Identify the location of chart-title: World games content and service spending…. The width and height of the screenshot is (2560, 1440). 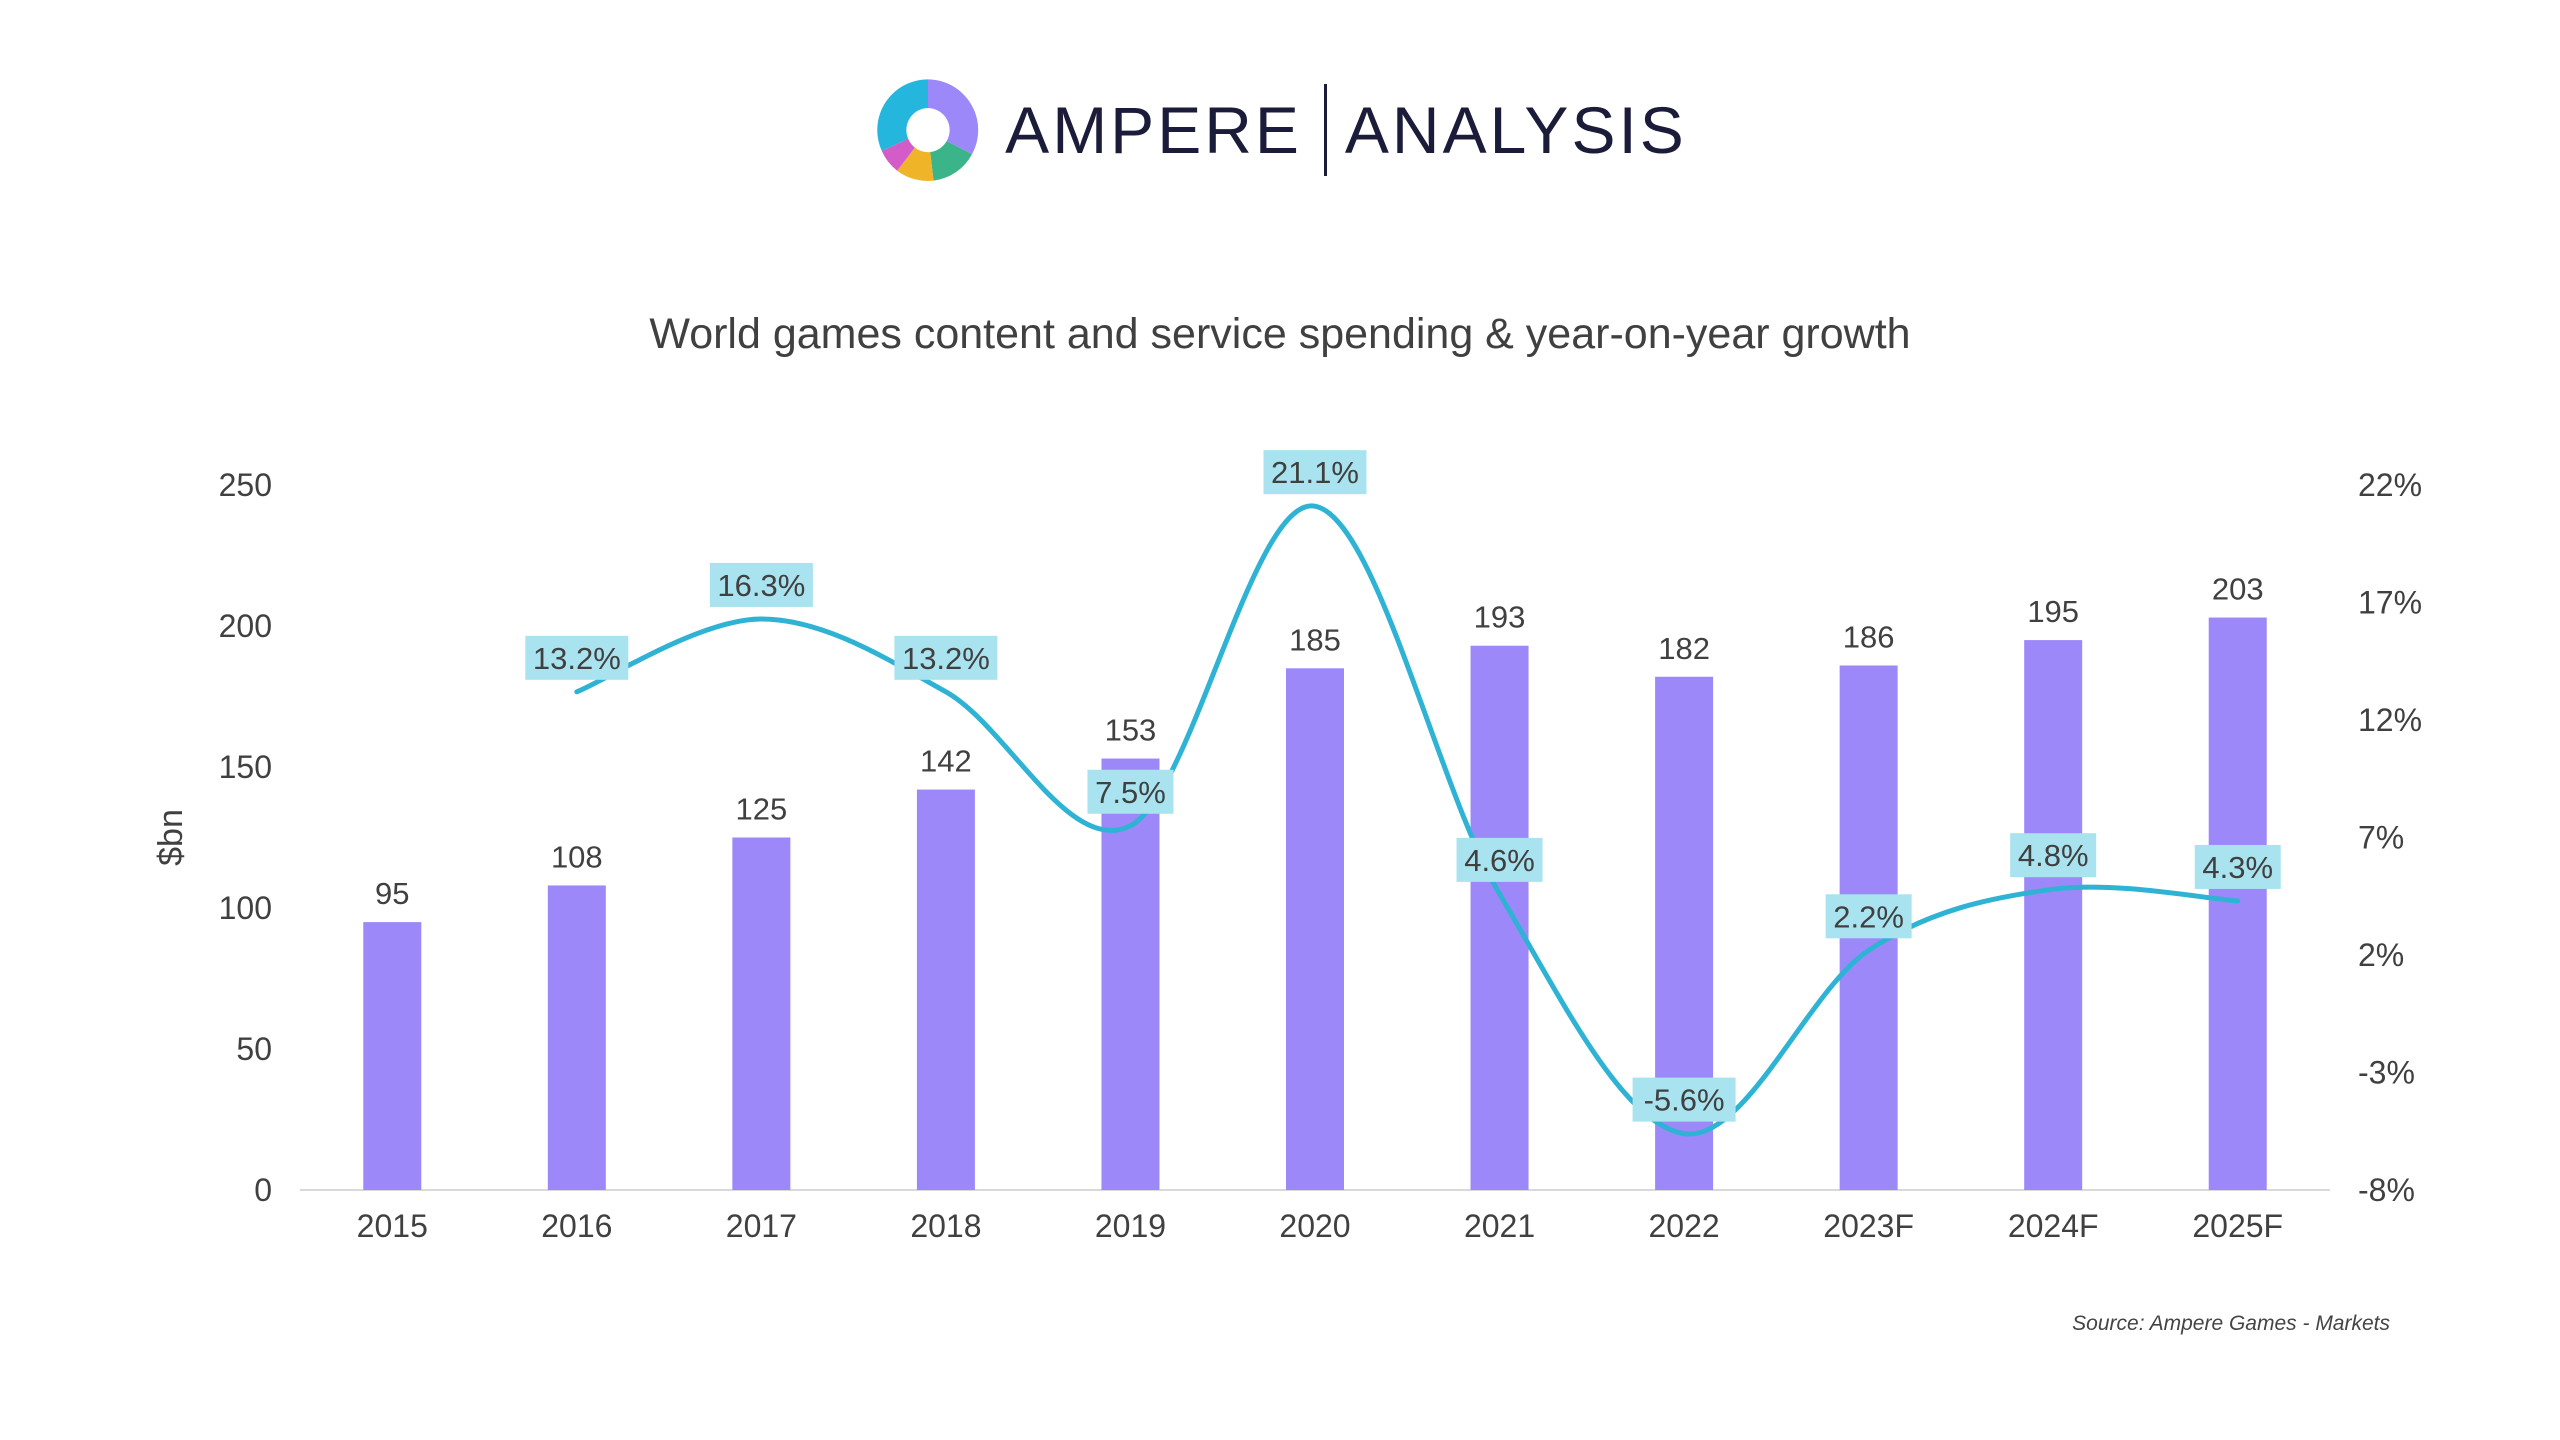
(1280, 334).